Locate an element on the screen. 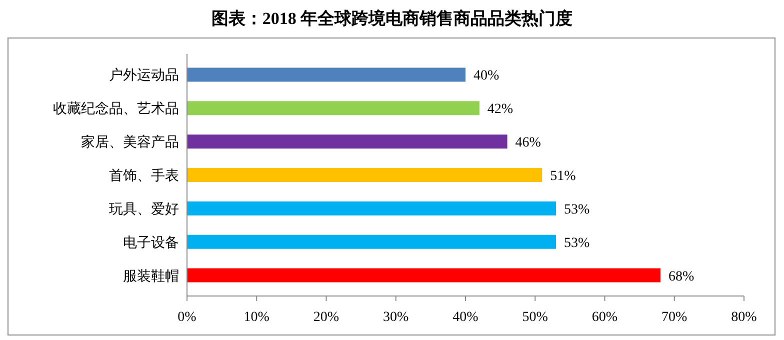 This screenshot has height=340, width=784. x-tick-label: 10% is located at coordinates (257, 317).